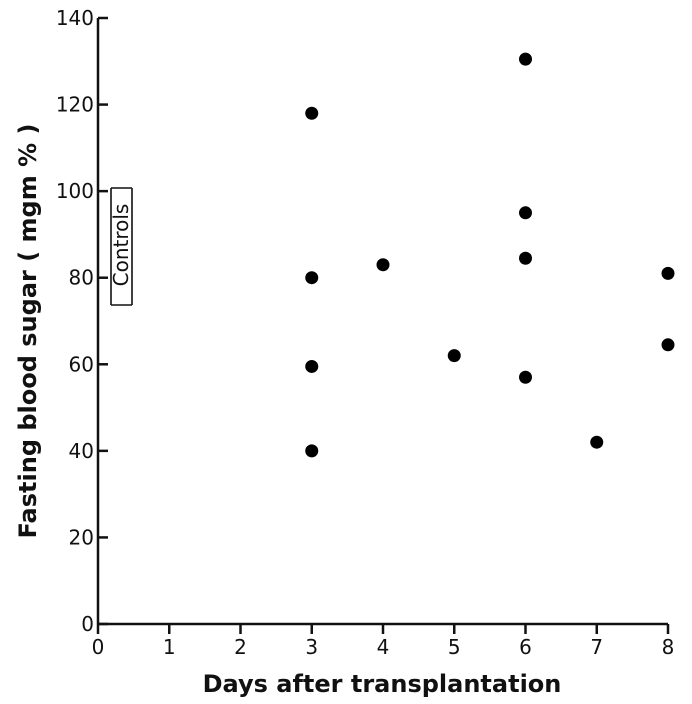 Image resolution: width=692 pixels, height=704 pixels. I want to click on x-tick-label: 0, so click(98, 647).